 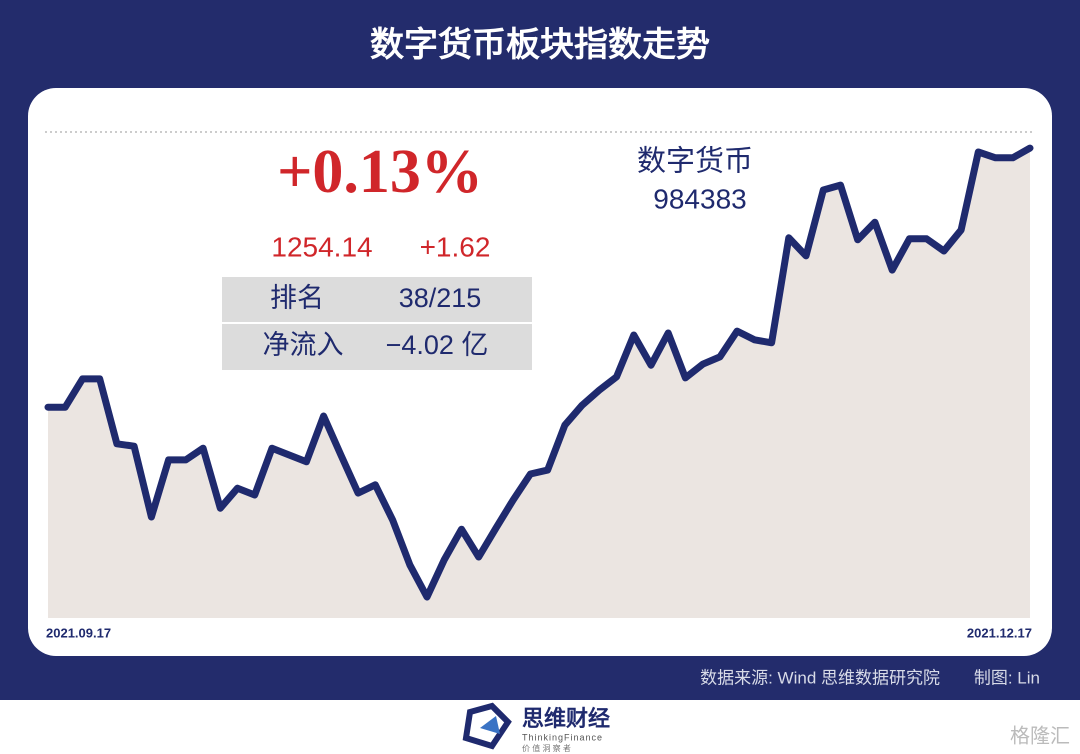 What do you see at coordinates (699, 198) in the screenshot?
I see `index-code: 984383` at bounding box center [699, 198].